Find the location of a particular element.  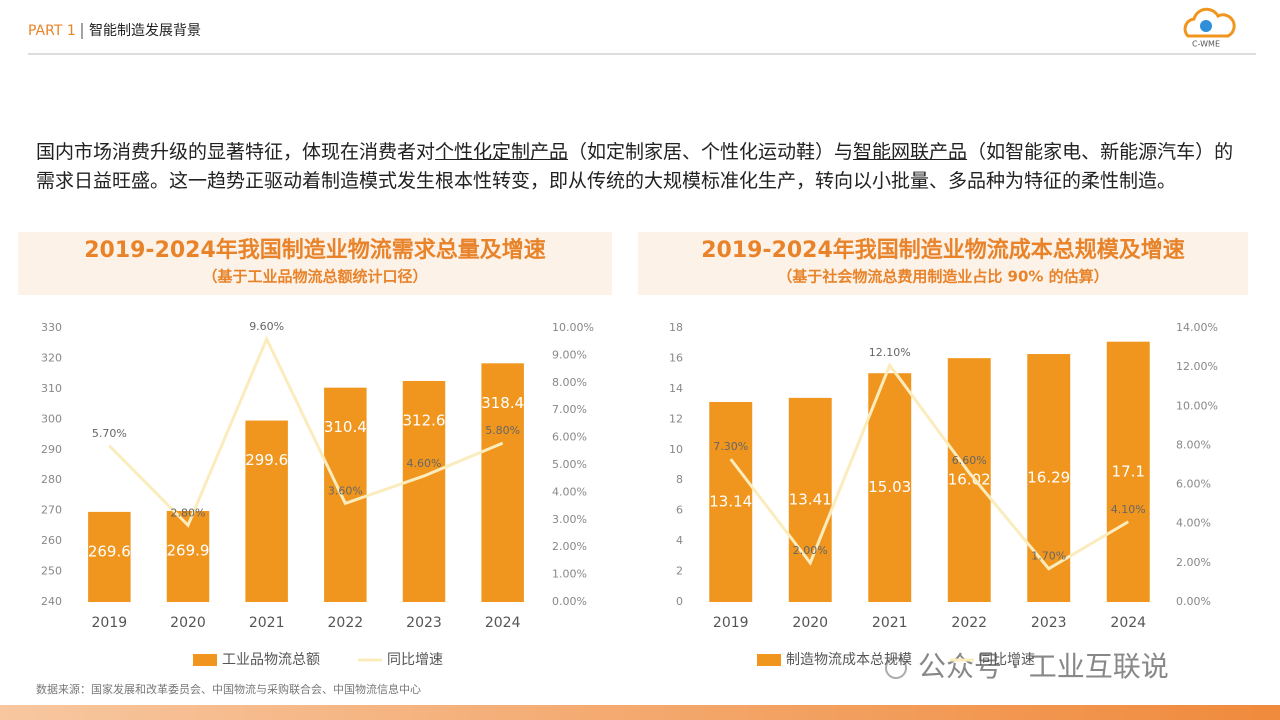

watermark: 公众号 · 工业互联说 is located at coordinates (1027, 666).